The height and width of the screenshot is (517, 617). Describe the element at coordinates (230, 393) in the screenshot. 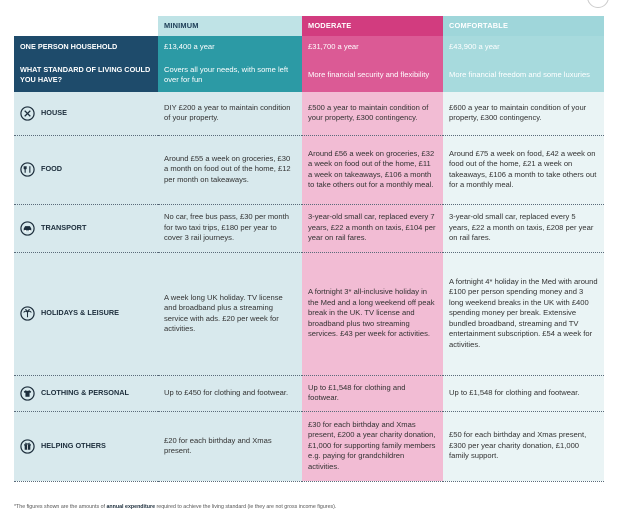

I see `clothing-minimum: Up to £450 for clothing and footwear.` at that location.